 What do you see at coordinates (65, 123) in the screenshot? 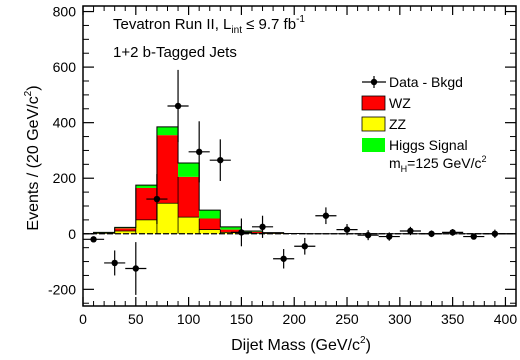
I see `y-tick-label-400: 400` at bounding box center [65, 123].